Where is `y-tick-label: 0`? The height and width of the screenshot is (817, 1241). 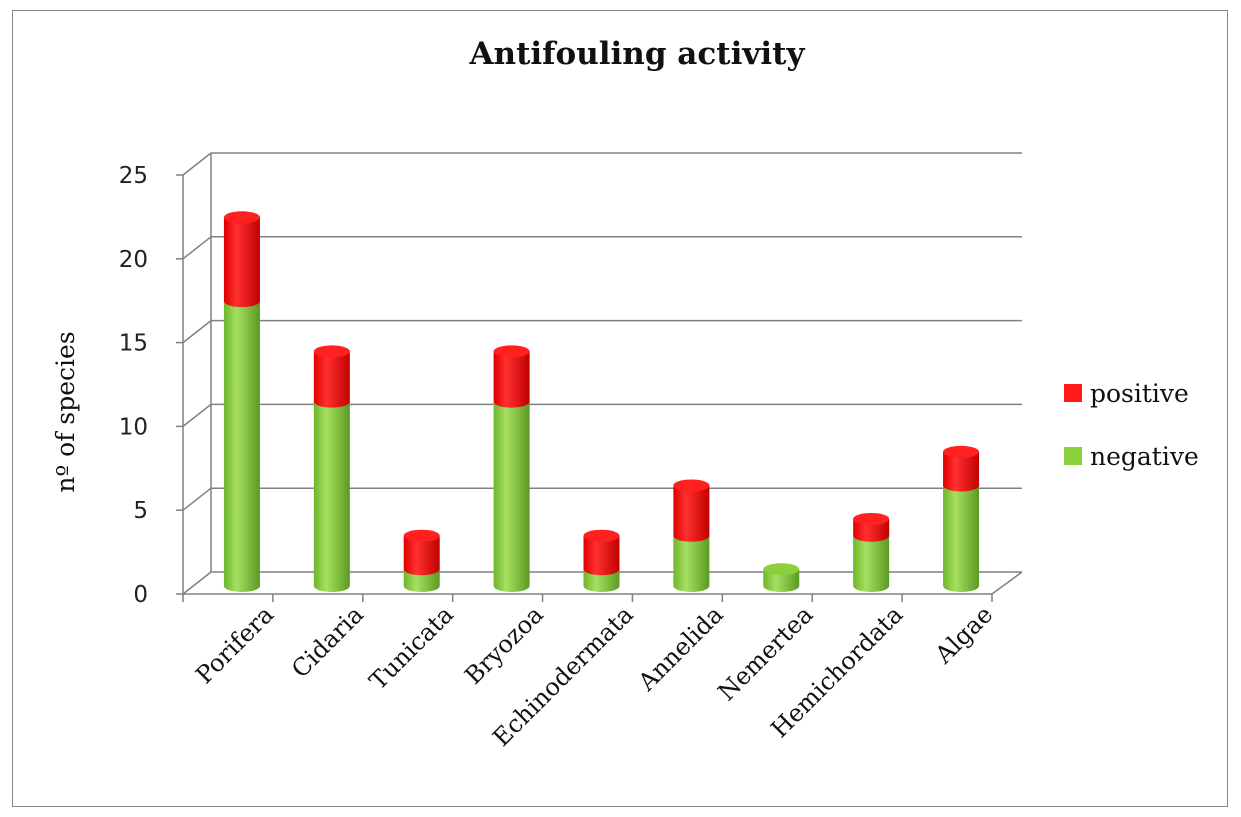
y-tick-label: 0 is located at coordinates (140, 595).